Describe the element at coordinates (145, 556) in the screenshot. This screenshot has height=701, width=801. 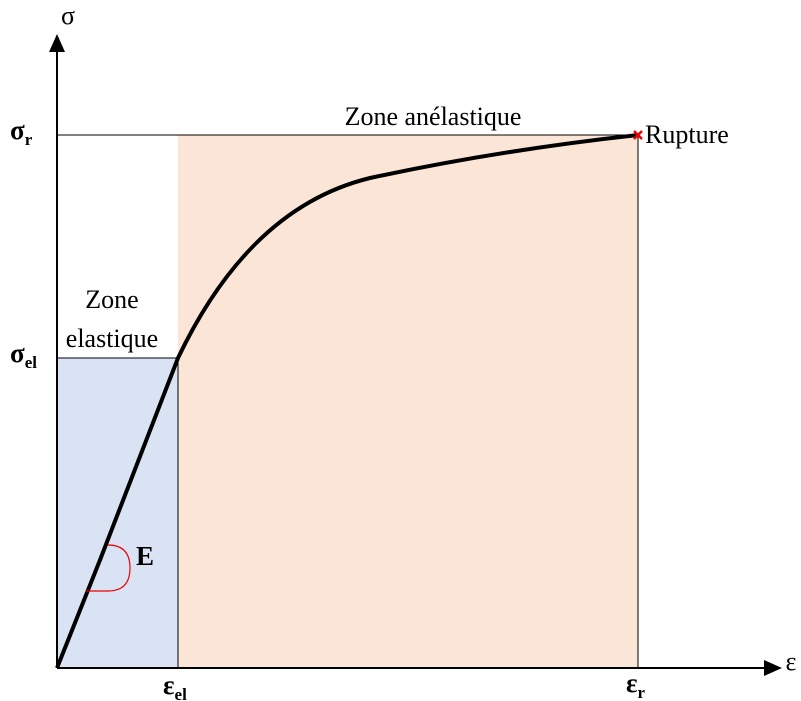
I see `modulus-label: E` at that location.